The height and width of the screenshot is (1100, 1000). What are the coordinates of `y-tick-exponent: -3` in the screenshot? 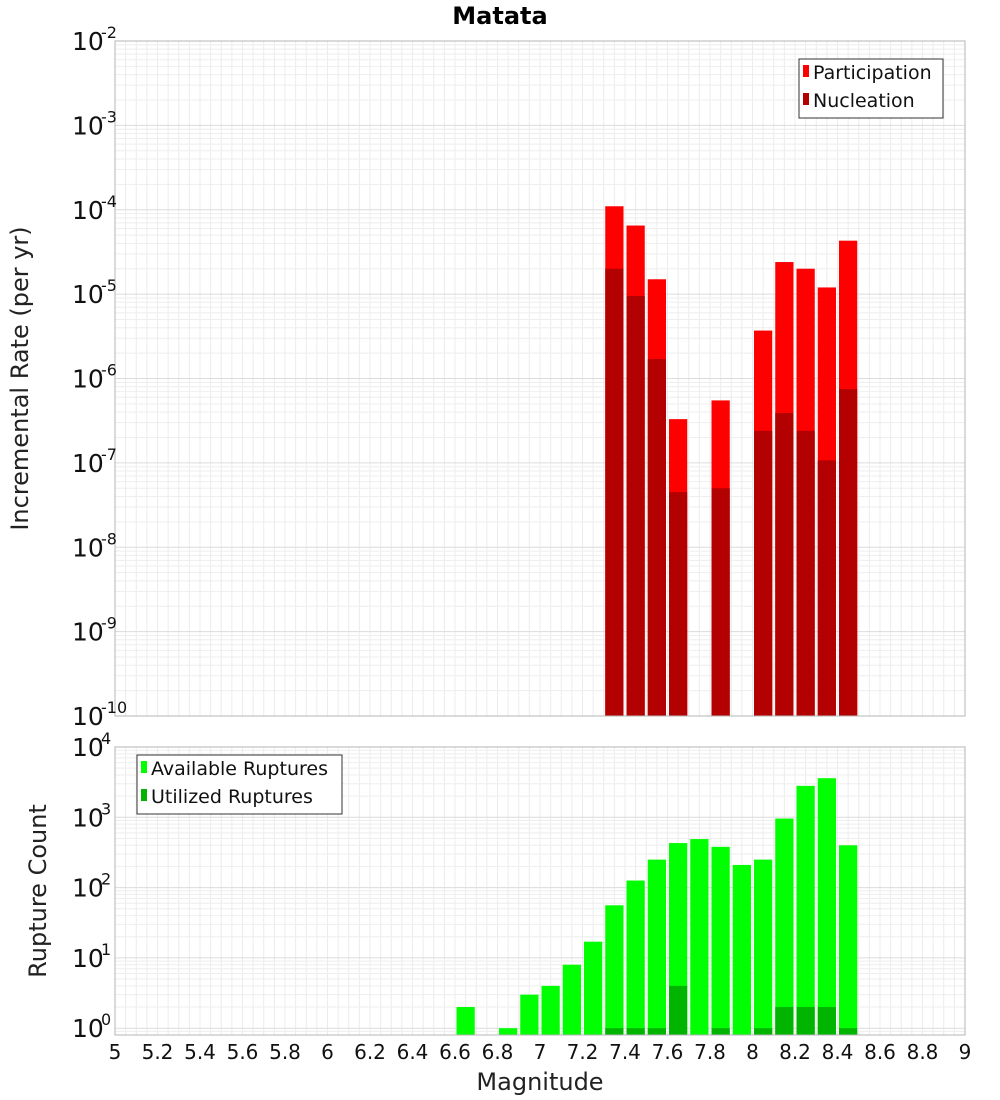 It's located at (109, 116).